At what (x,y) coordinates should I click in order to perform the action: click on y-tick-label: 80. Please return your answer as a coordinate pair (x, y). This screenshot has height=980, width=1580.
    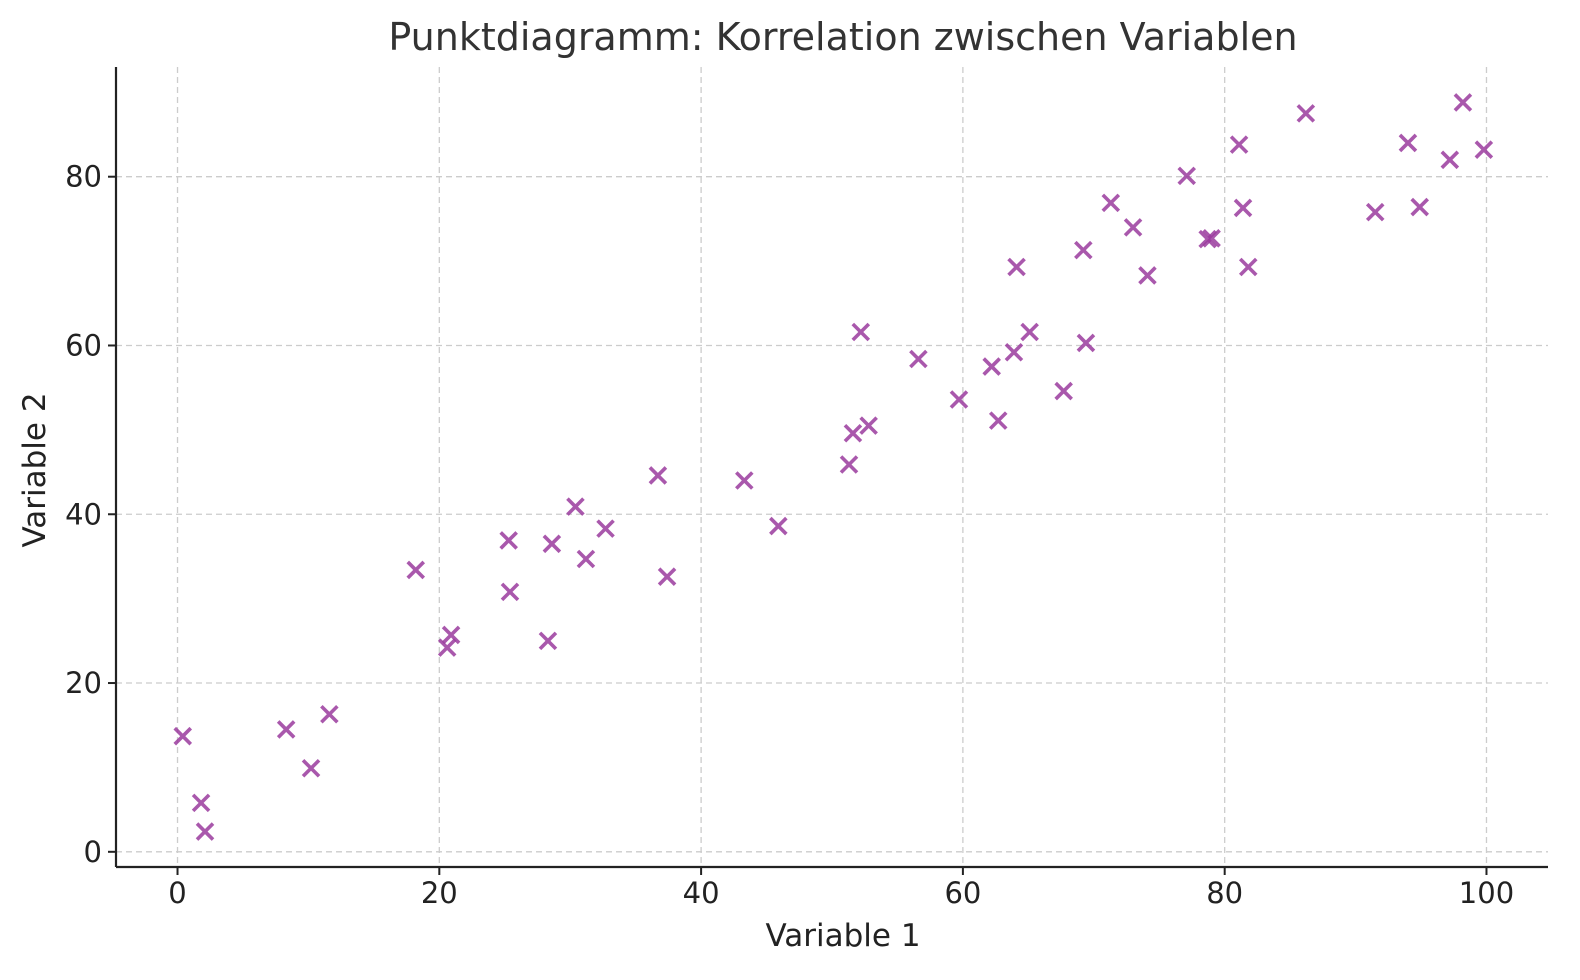
    Looking at the image, I should click on (83, 177).